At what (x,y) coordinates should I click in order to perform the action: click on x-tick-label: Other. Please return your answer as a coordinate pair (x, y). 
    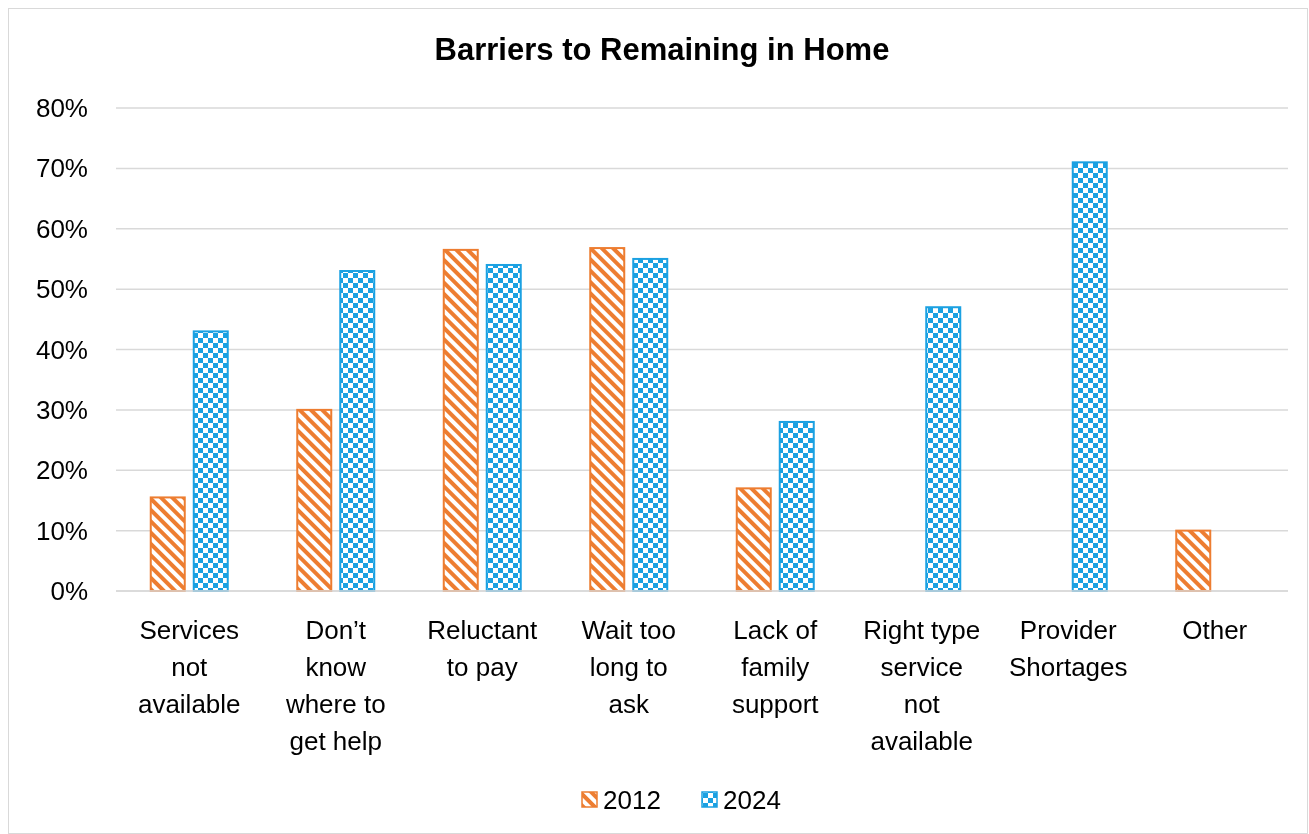
    Looking at the image, I should click on (1215, 630).